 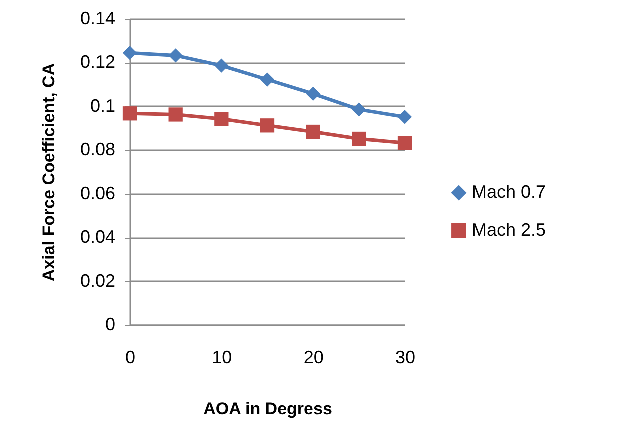 I want to click on y-tick-label: 0, so click(x=110, y=324).